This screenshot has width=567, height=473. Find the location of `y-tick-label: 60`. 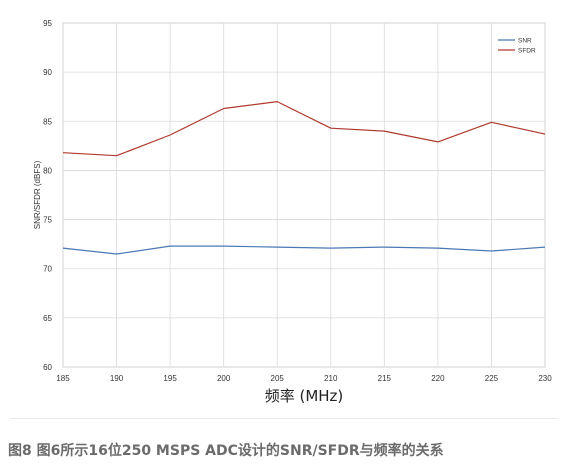

y-tick-label: 60 is located at coordinates (47, 367).